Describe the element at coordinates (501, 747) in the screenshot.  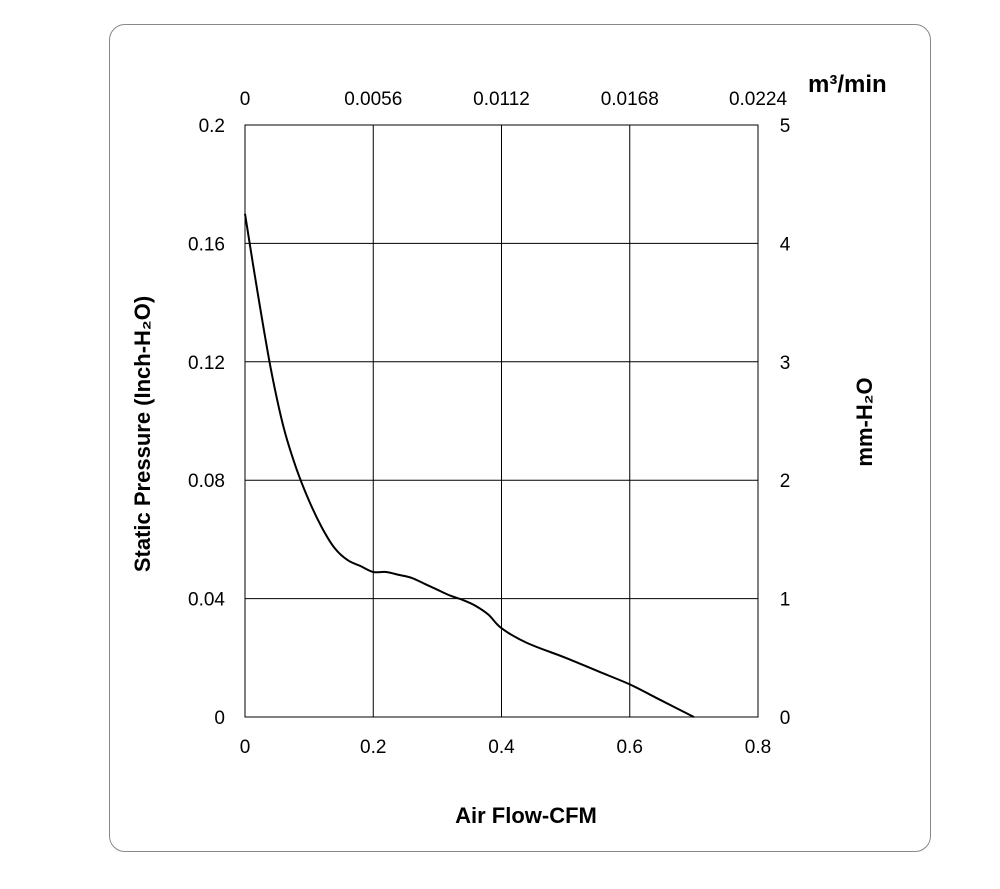
I see `x-tick-label: 0.4` at that location.